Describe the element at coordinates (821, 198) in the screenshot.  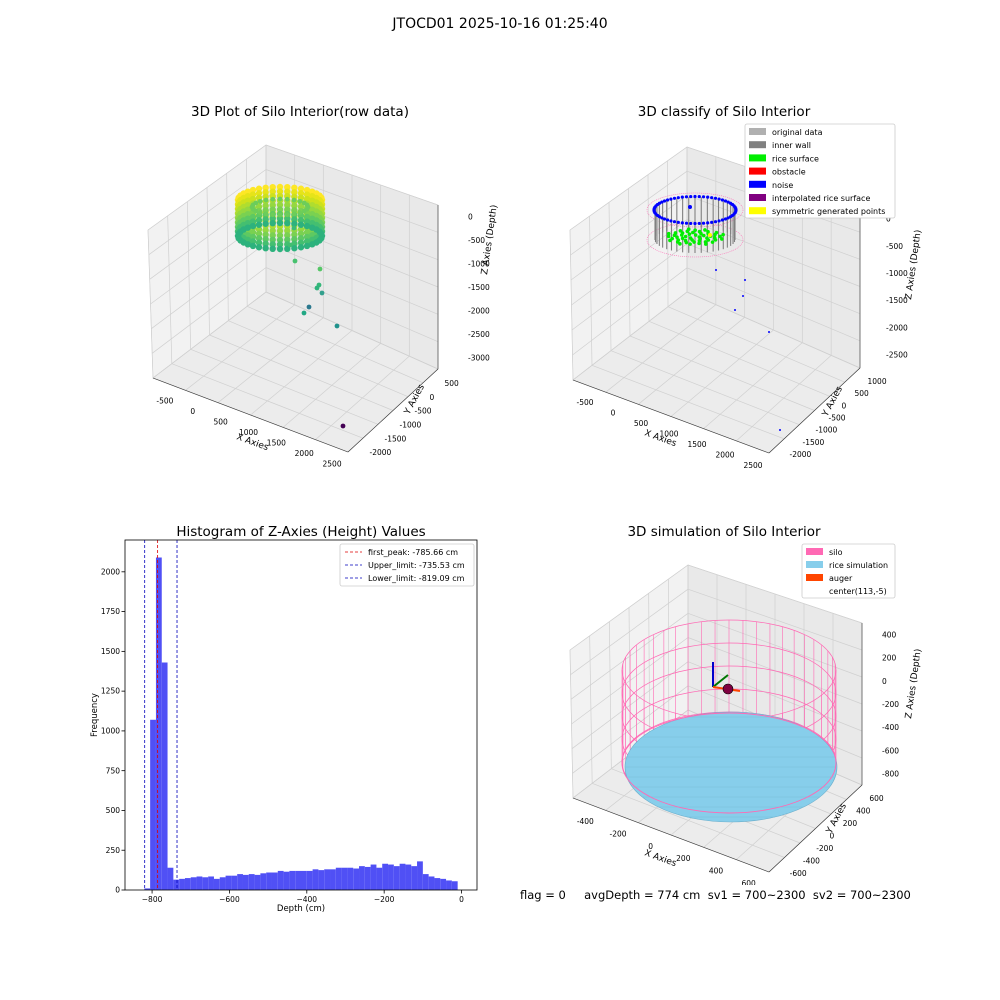
I see `legend-label: interpolated rice surface` at that location.